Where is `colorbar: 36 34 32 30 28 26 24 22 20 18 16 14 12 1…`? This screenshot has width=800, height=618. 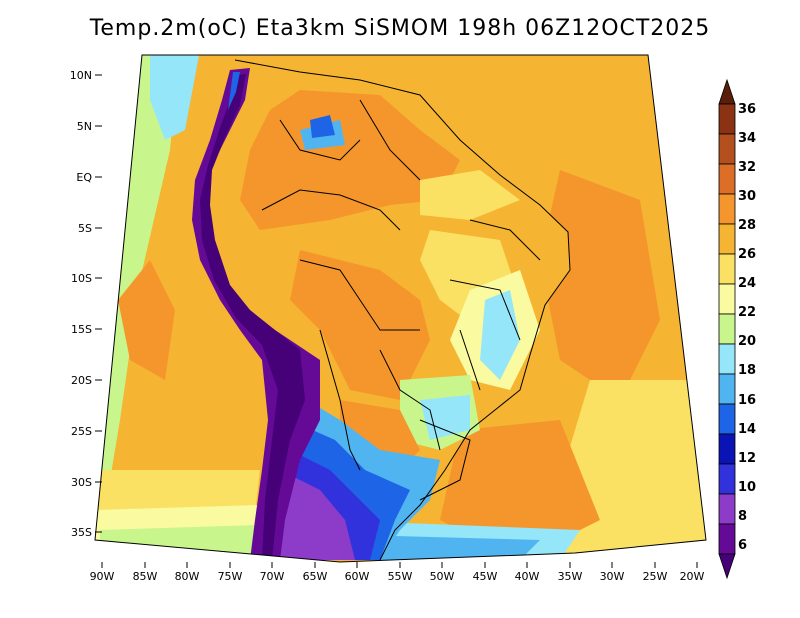 colorbar: 36 34 32 30 28 26 24 22 20 18 16 14 12 1… is located at coordinates (737, 329).